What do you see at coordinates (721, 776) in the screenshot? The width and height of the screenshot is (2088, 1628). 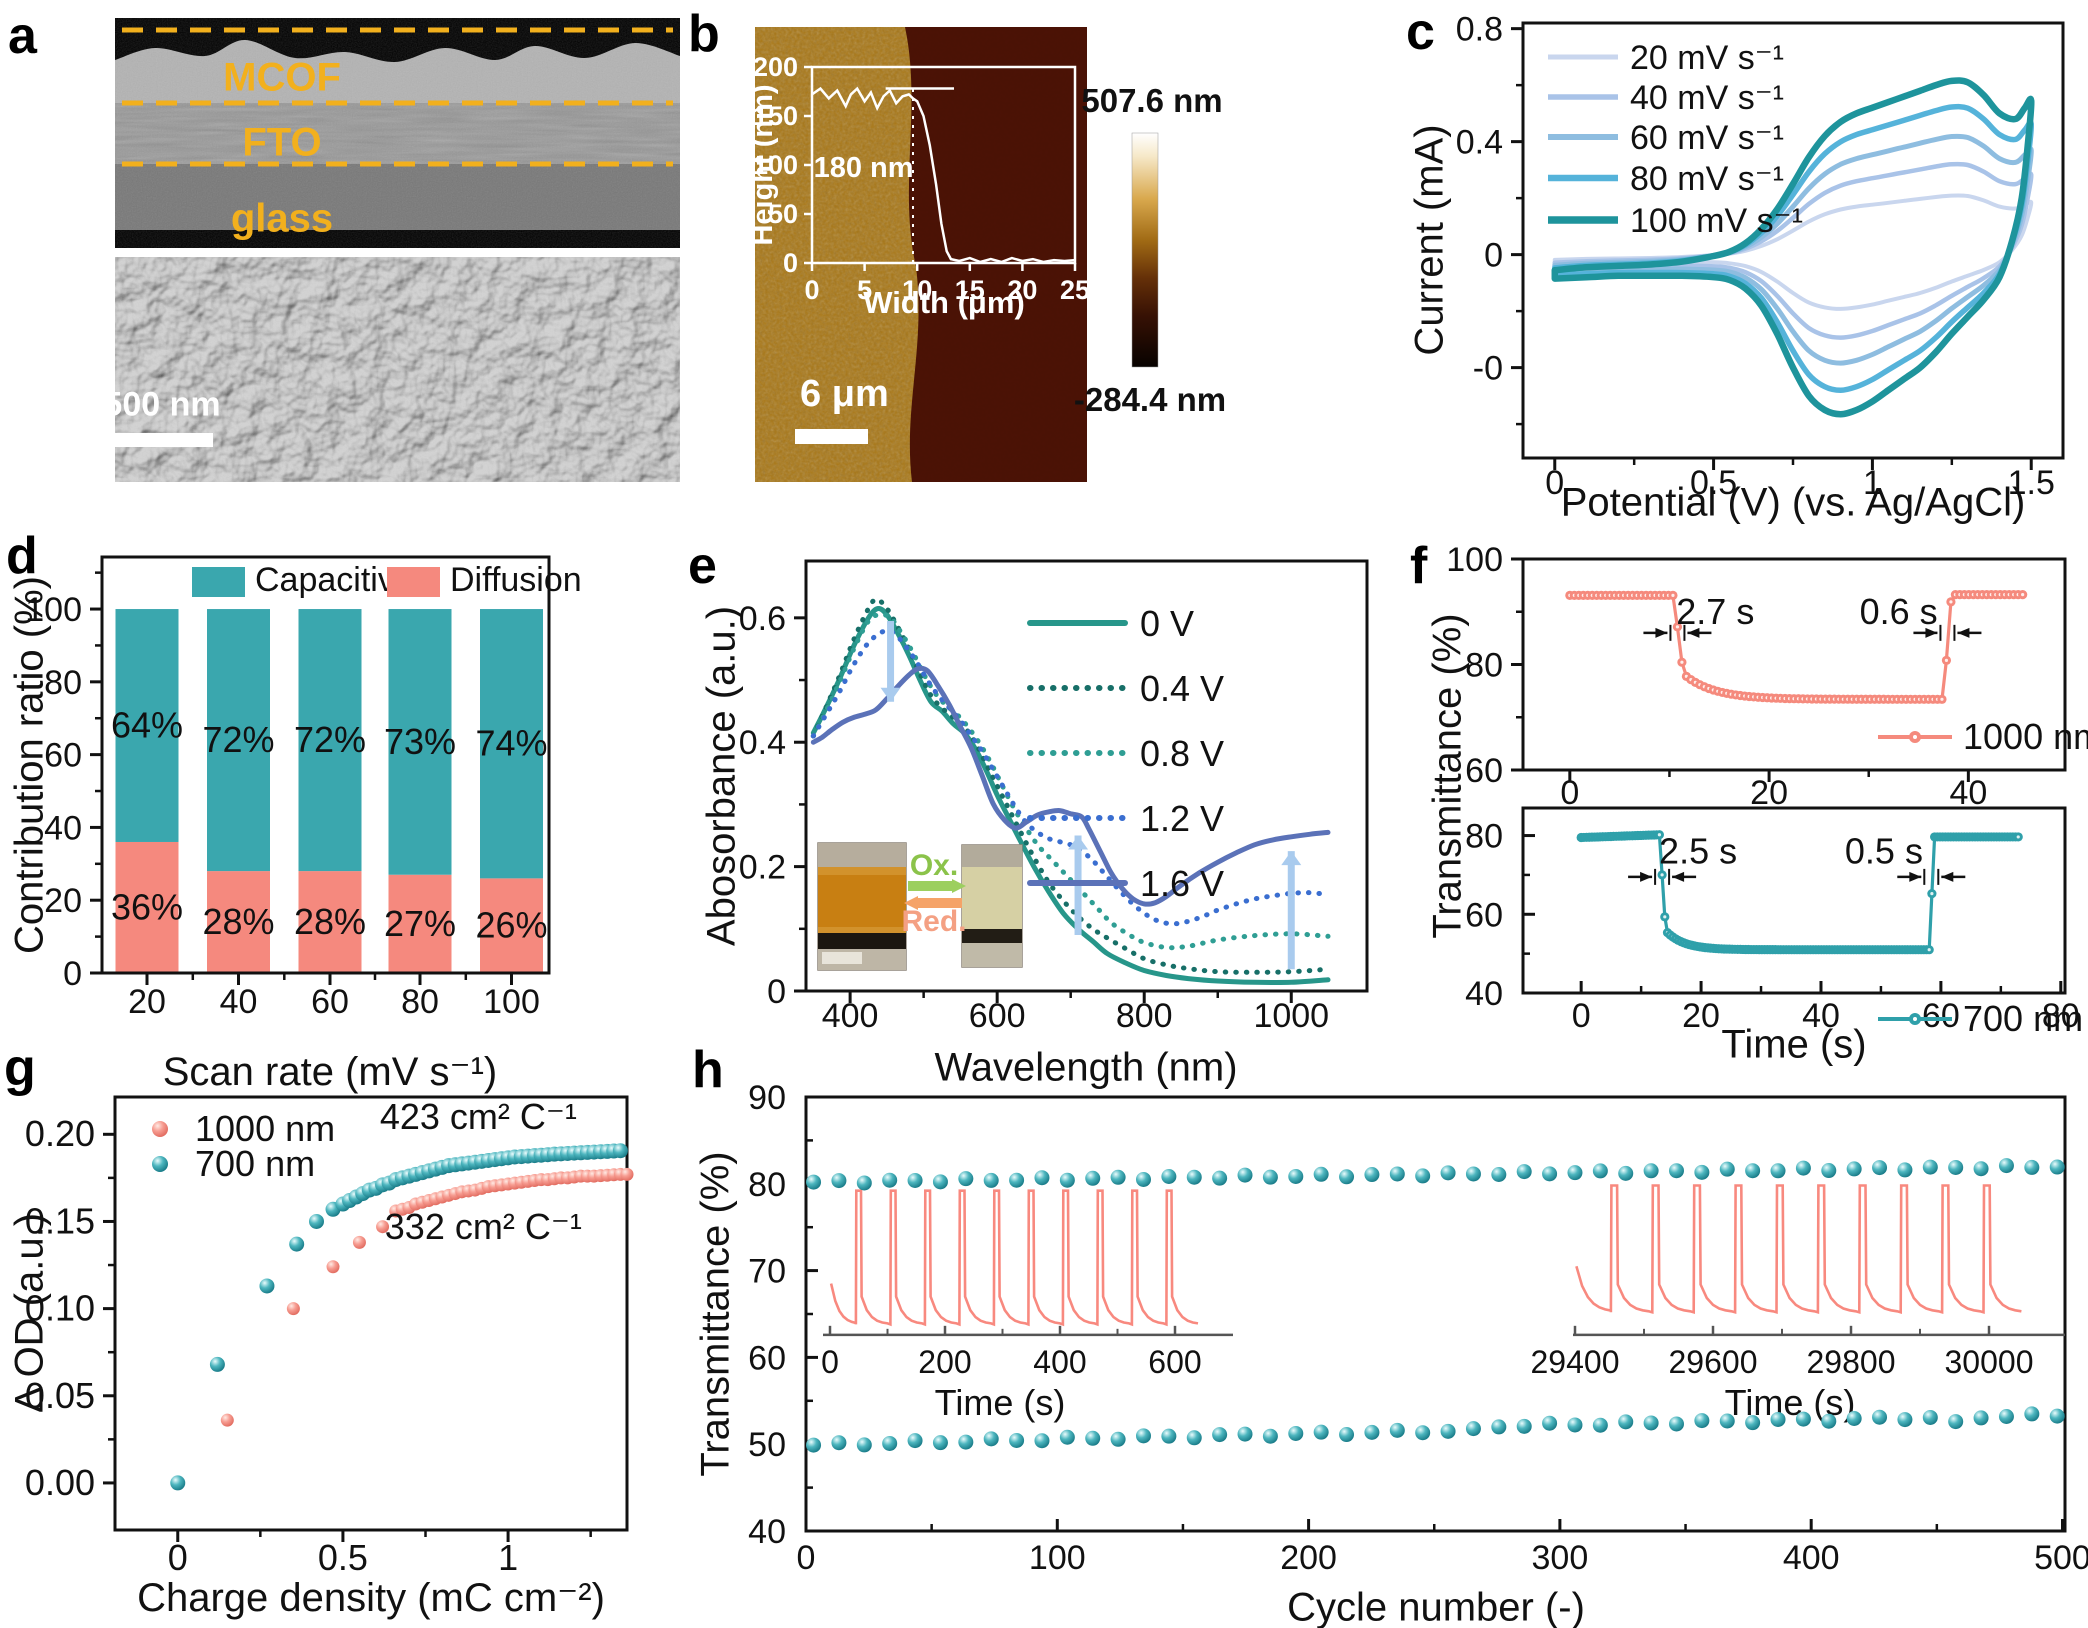 I see `e-ylabel: Abosorbance (a.u.)` at bounding box center [721, 776].